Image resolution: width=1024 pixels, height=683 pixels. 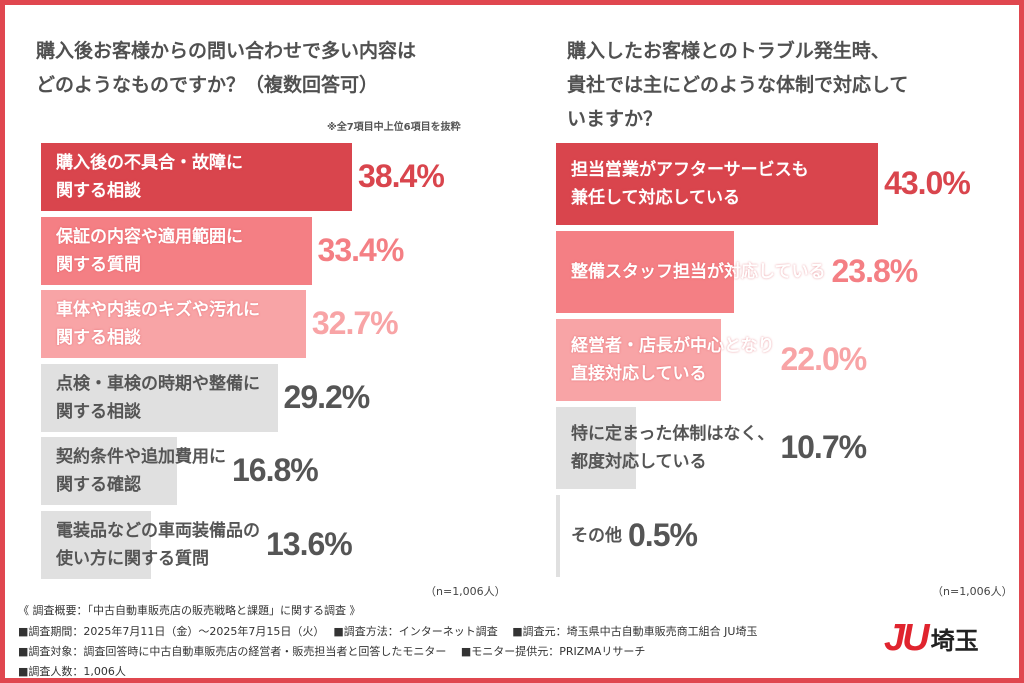 I want to click on bar-category-label: 購入後の不具合・故障に 関する相談, so click(x=149, y=177).